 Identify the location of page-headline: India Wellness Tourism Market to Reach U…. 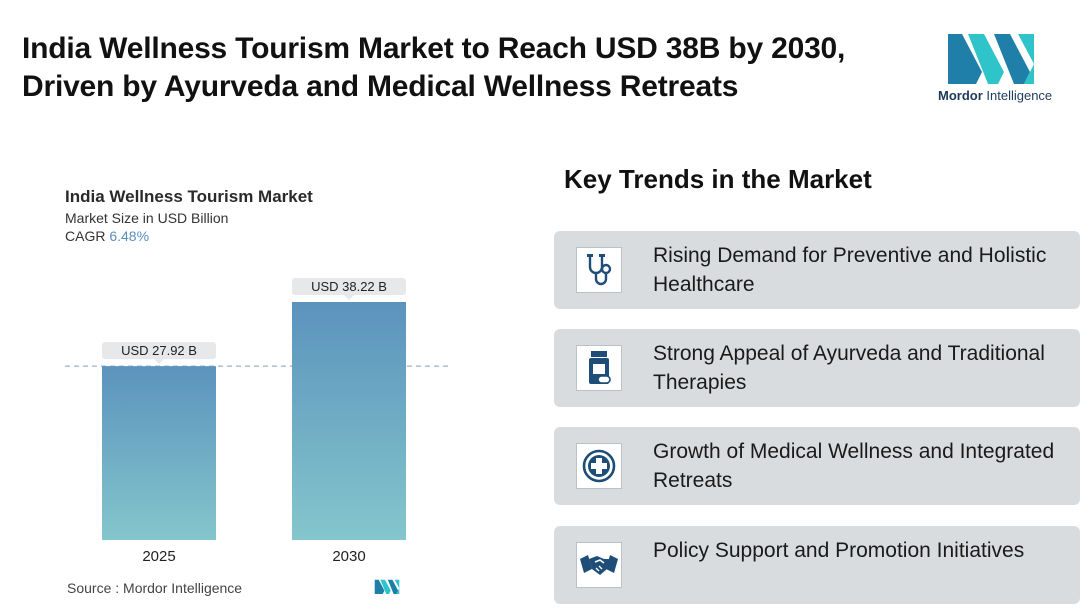
(434, 67).